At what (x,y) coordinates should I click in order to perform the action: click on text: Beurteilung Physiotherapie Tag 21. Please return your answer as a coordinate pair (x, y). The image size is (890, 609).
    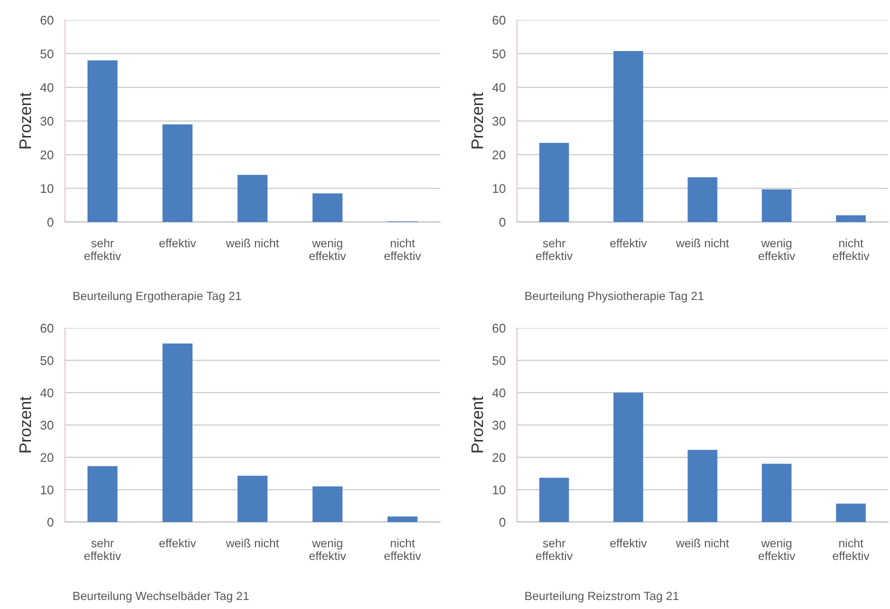
    Looking at the image, I should click on (614, 296).